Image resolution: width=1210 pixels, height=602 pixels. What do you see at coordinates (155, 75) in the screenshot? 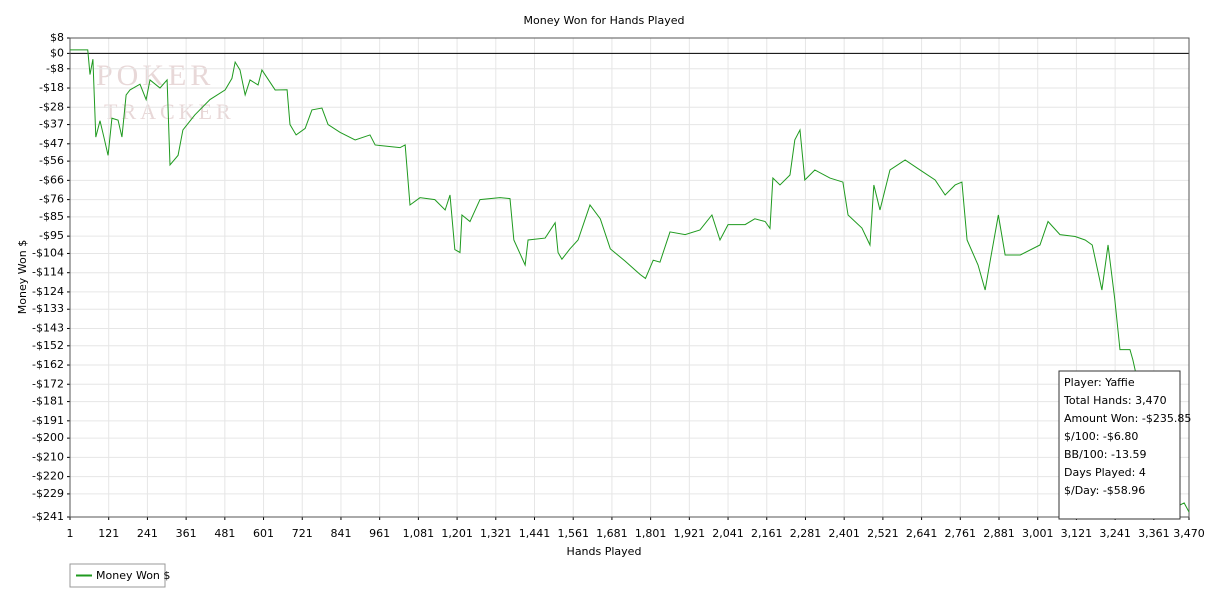
I see `watermark: POKER` at bounding box center [155, 75].